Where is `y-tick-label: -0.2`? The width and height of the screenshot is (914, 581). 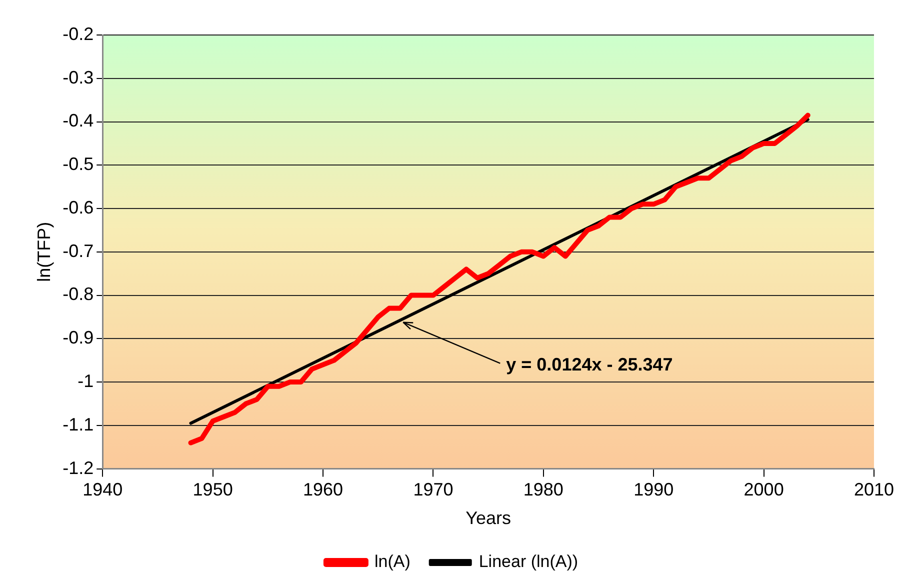
y-tick-label: -0.2 is located at coordinates (78, 34).